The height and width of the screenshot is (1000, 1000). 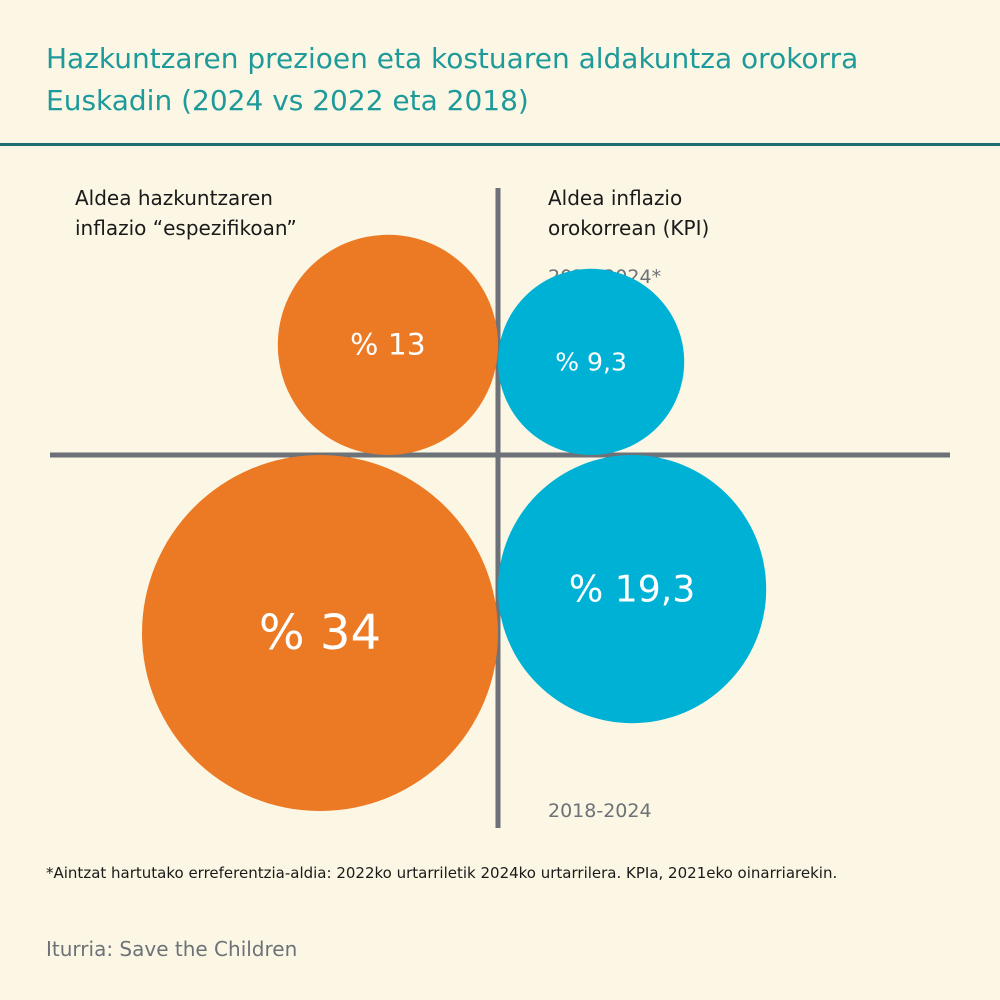 I want to click on bubble-label-general-bottom: % 19,3, so click(x=632, y=589).